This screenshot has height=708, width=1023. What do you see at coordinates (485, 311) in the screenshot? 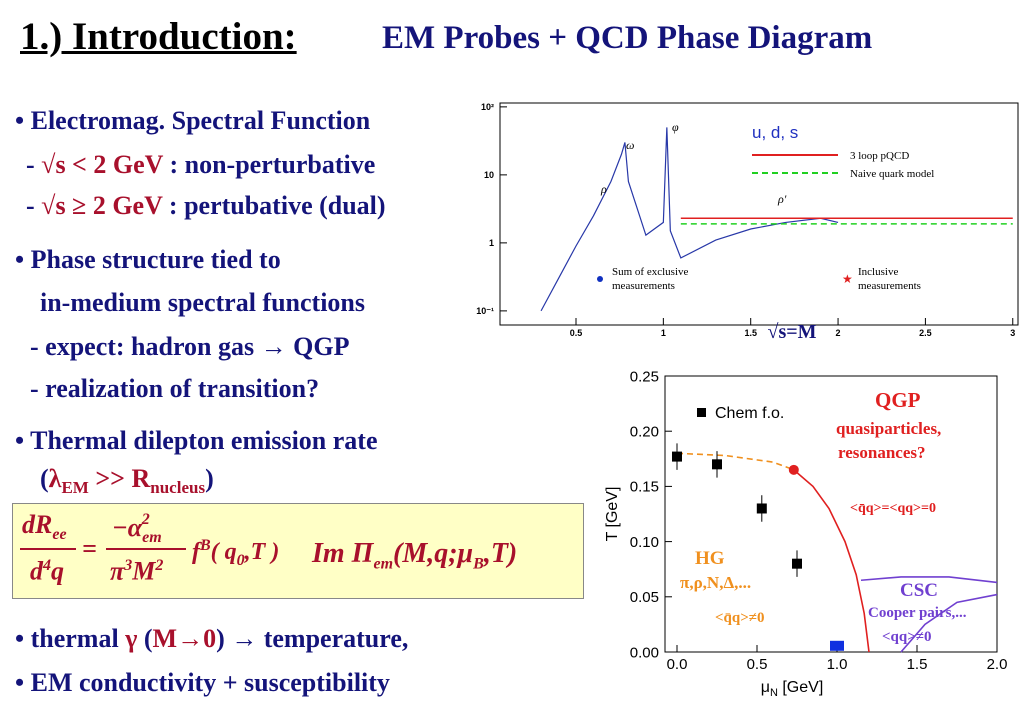
I see `y-tick-label: 10⁻¹` at bounding box center [485, 311].